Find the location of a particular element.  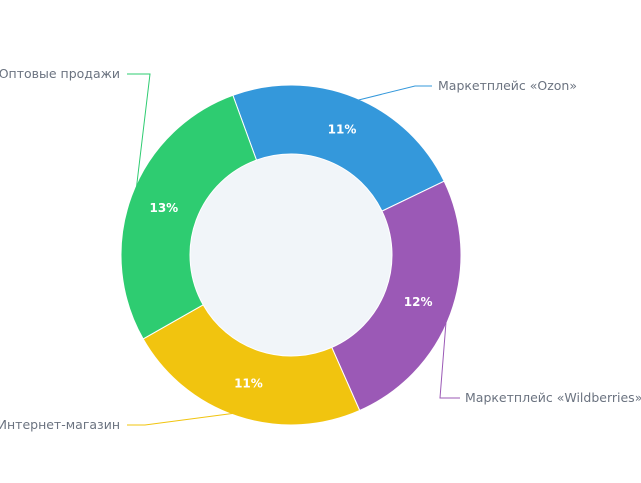

slice-category-label: Интернет-магазин is located at coordinates (60, 424).